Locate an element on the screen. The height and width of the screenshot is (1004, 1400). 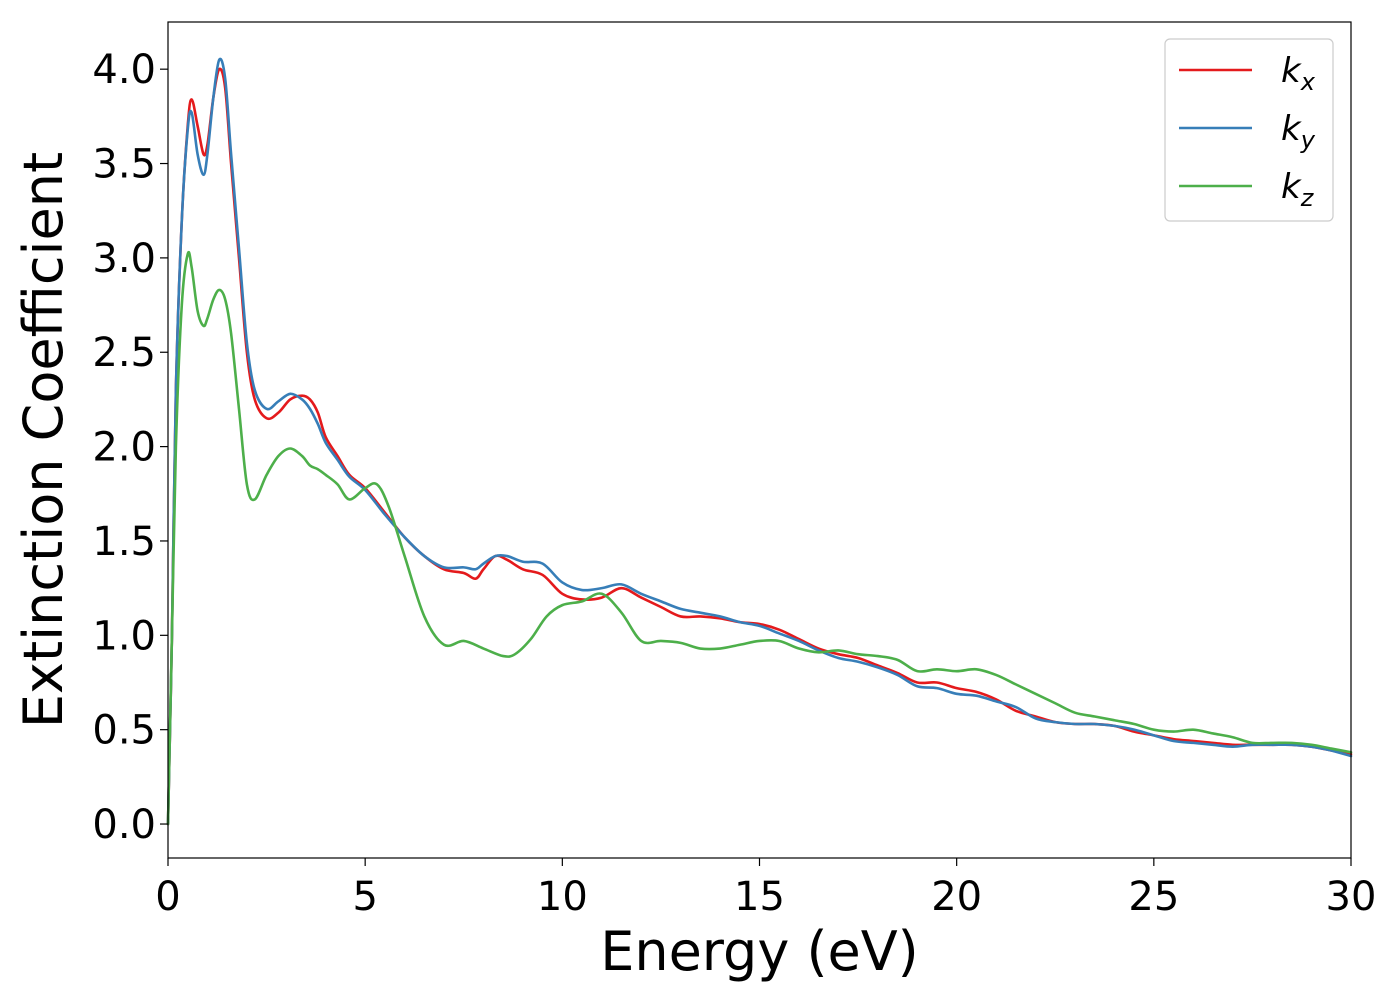
x-axis-label: Energy (eV) is located at coordinates (759, 951).